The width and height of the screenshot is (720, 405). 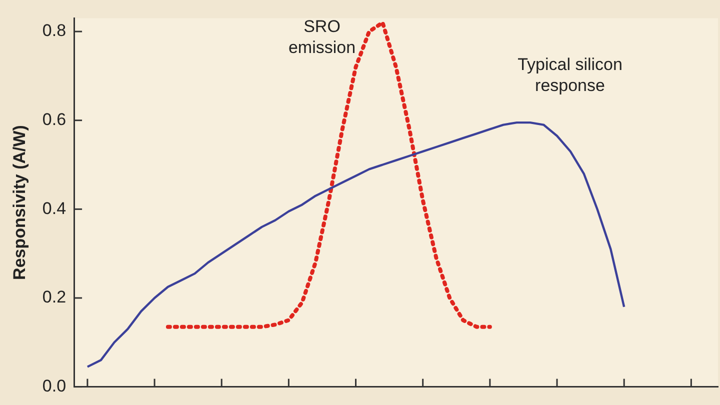 I want to click on annotation: SRO emission, so click(x=322, y=37).